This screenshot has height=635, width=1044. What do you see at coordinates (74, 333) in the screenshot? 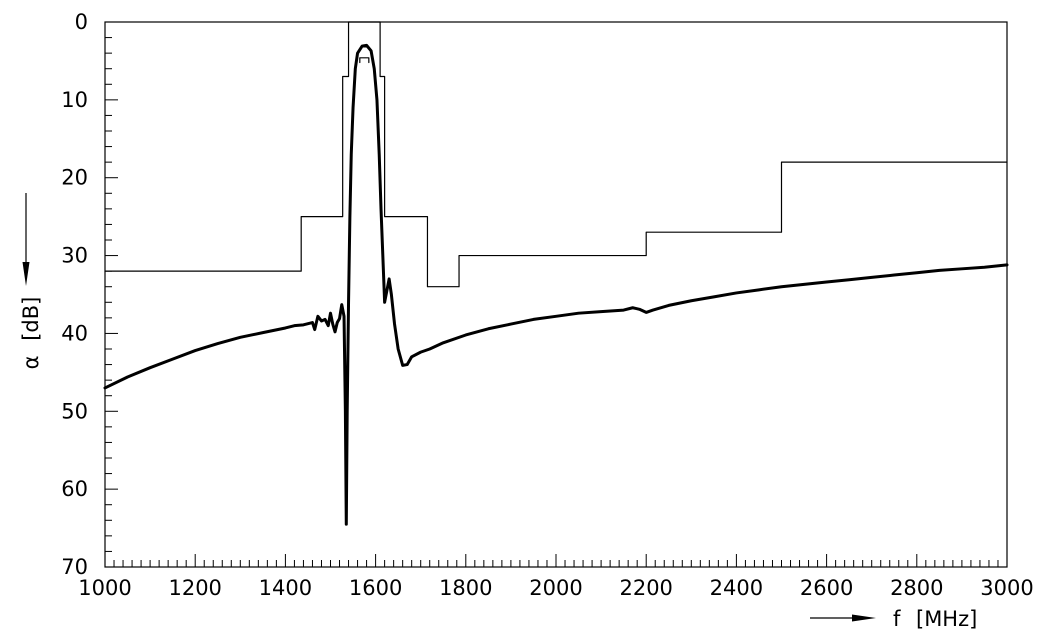
I see `y-tick-label: 40` at bounding box center [74, 333].